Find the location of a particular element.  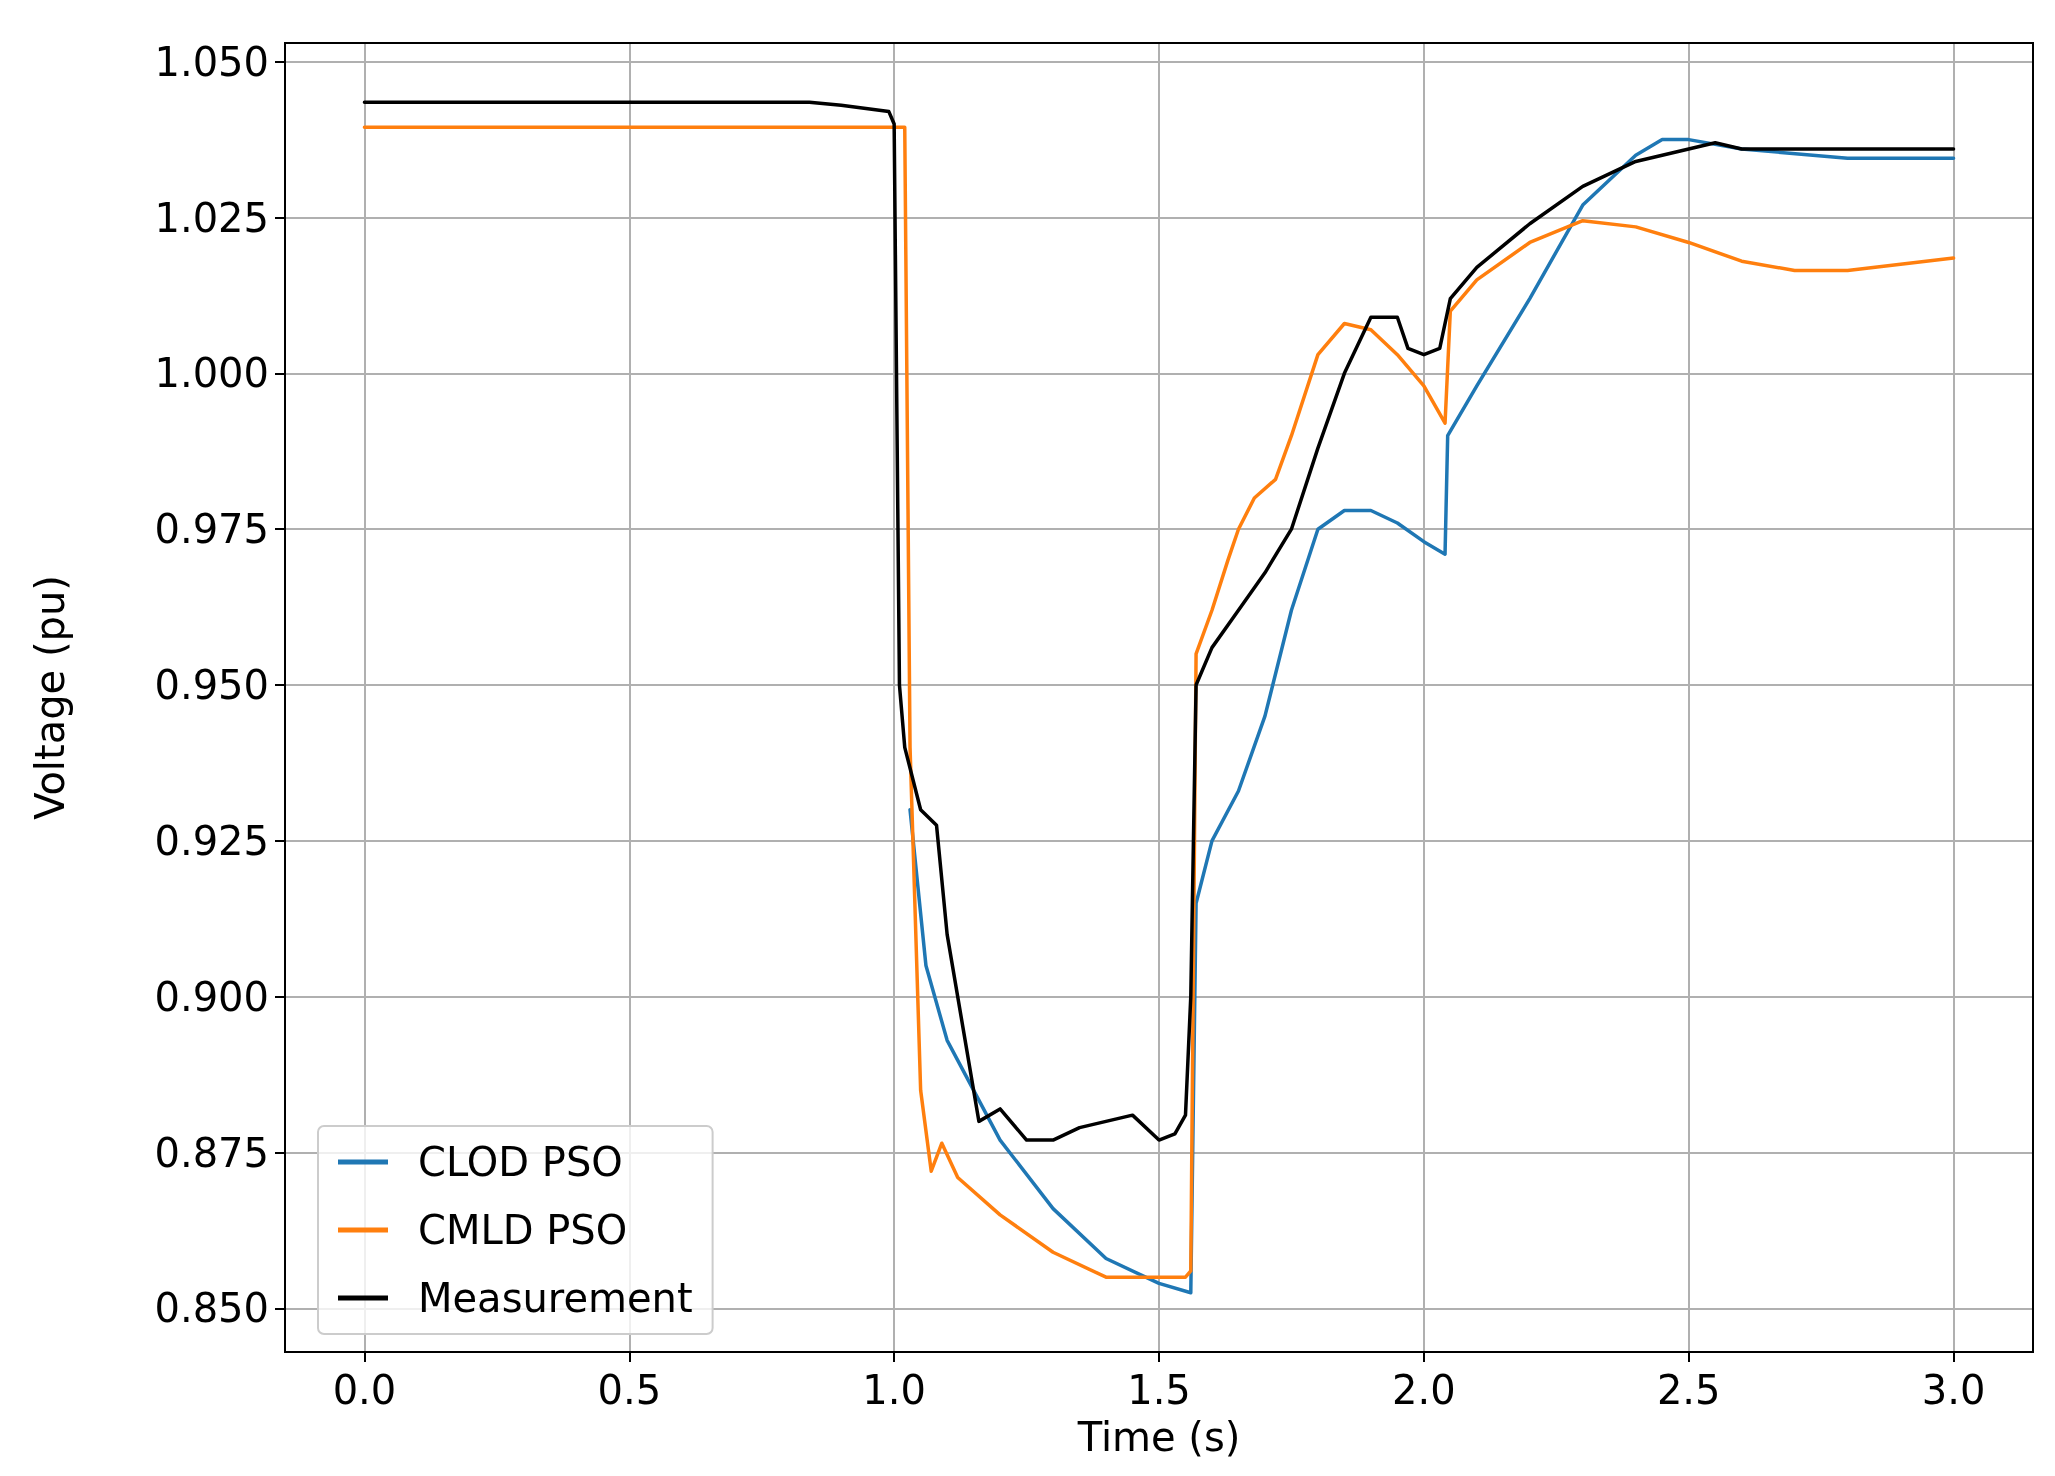

y-tick-label: 0.875 is located at coordinates (211, 1152).